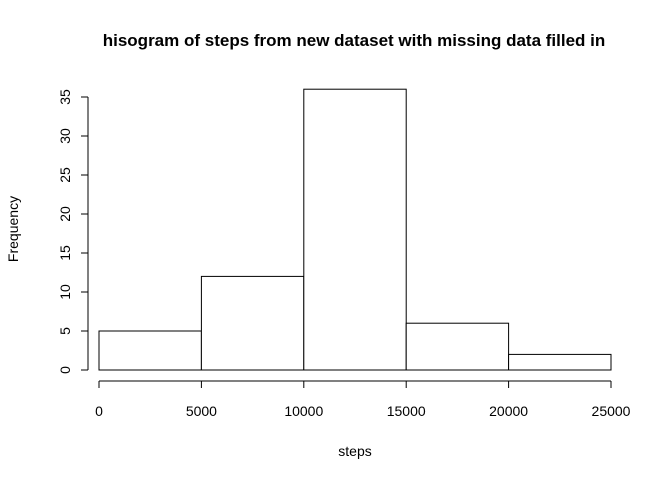 This screenshot has height=480, width=672. Describe the element at coordinates (201, 411) in the screenshot. I see `x-tick-label: 5000` at that location.